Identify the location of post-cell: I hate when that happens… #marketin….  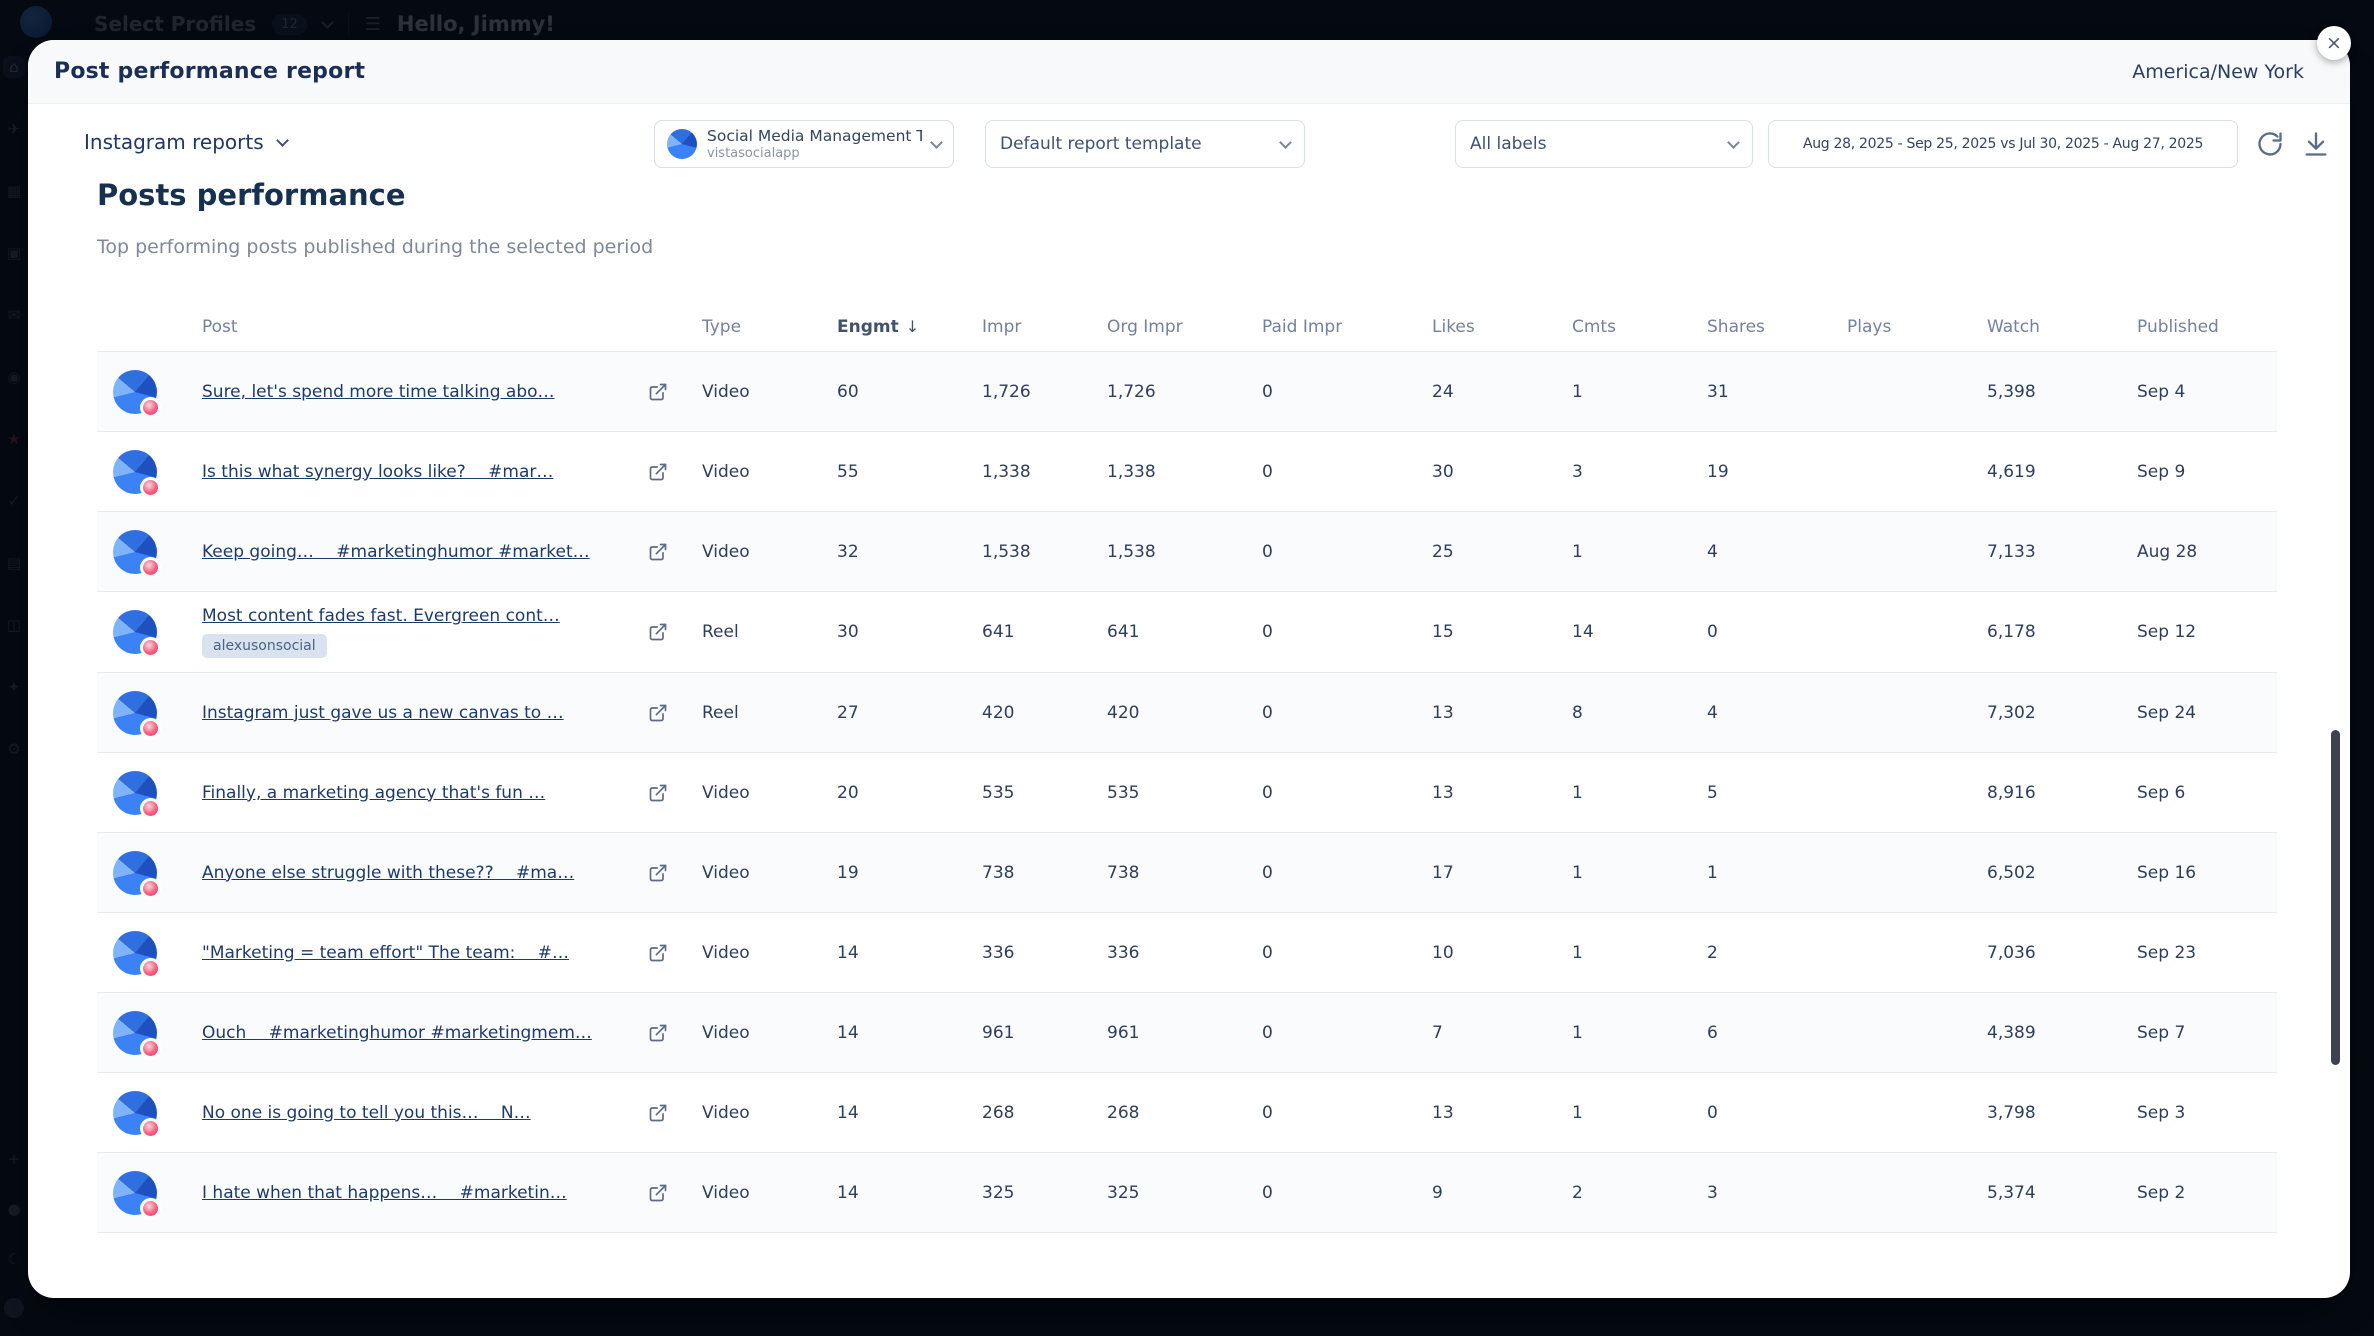
(452, 1192).